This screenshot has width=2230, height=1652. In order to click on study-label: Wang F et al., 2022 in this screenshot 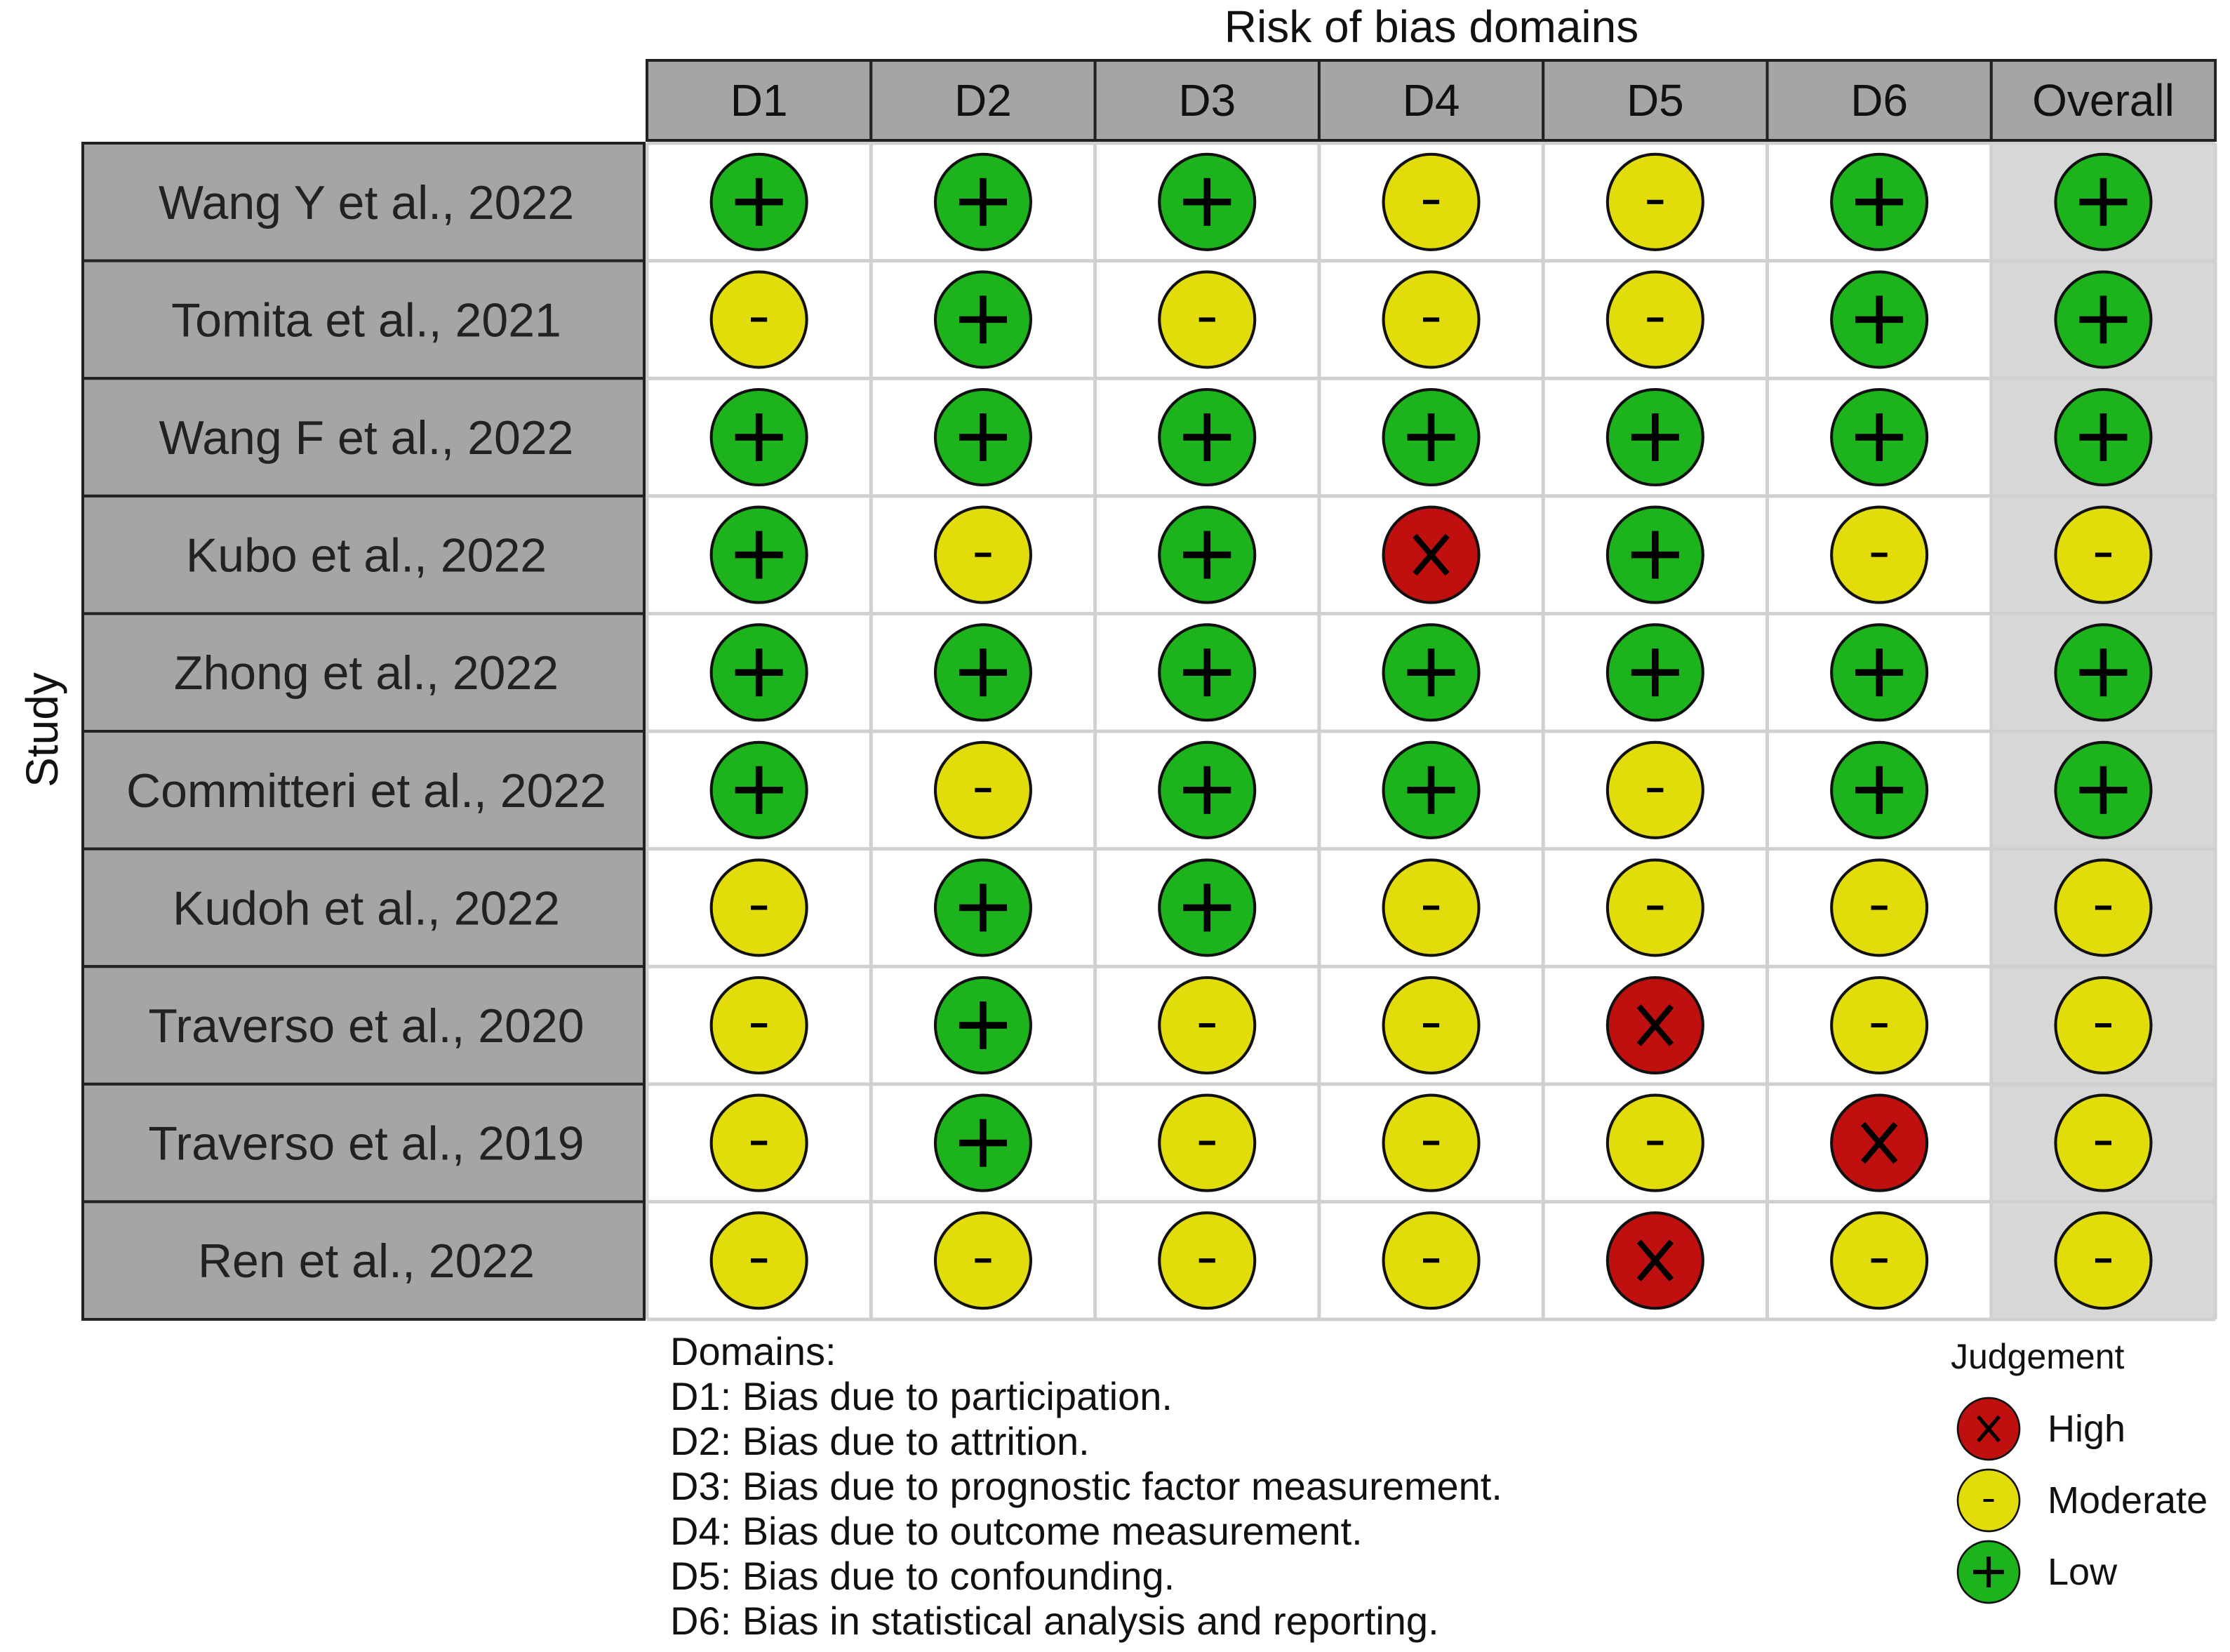, I will do `click(366, 438)`.